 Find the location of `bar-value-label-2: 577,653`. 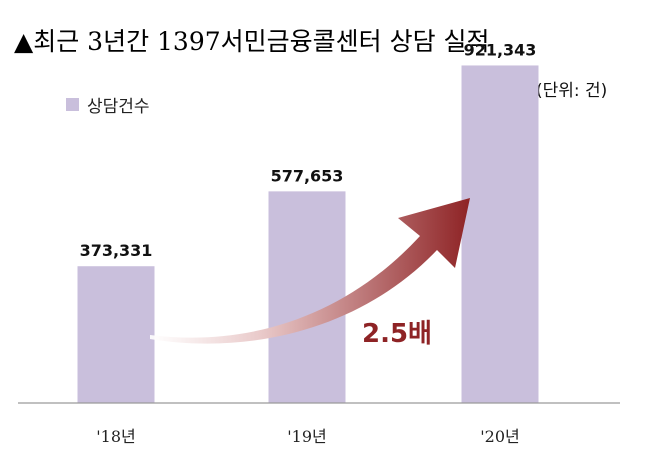

bar-value-label-2: 577,653 is located at coordinates (307, 175).